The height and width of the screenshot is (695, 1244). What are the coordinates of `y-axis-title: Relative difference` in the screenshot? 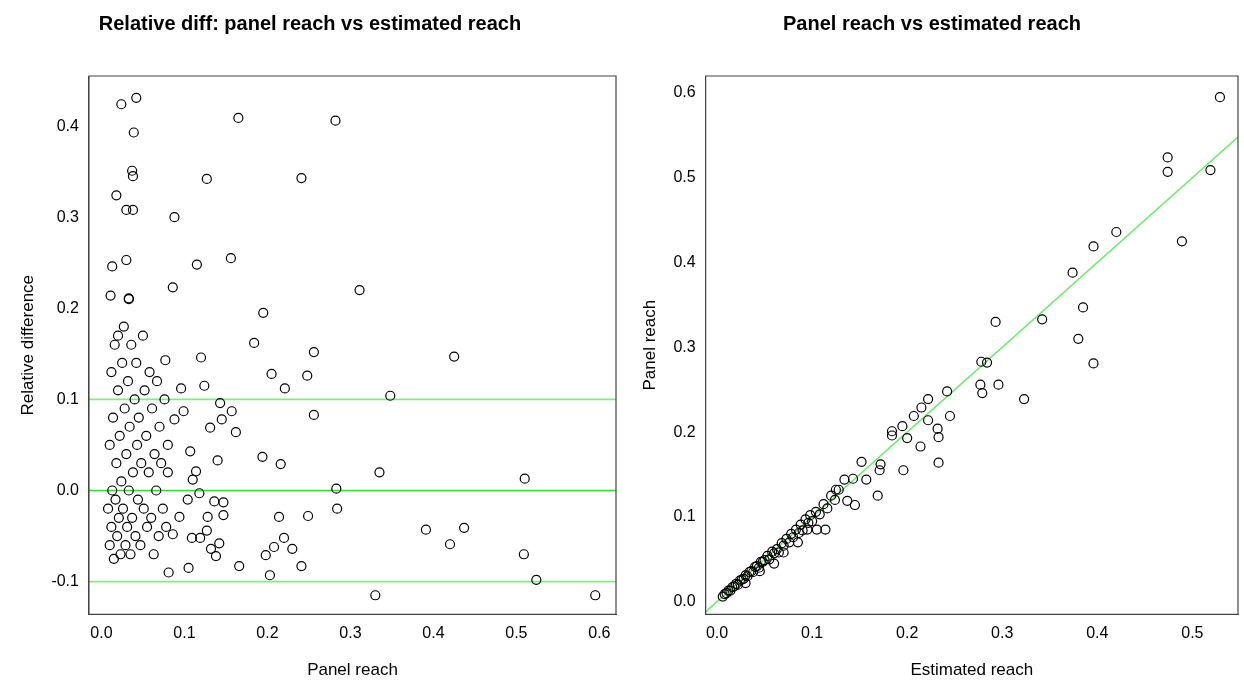 It's located at (27, 345).